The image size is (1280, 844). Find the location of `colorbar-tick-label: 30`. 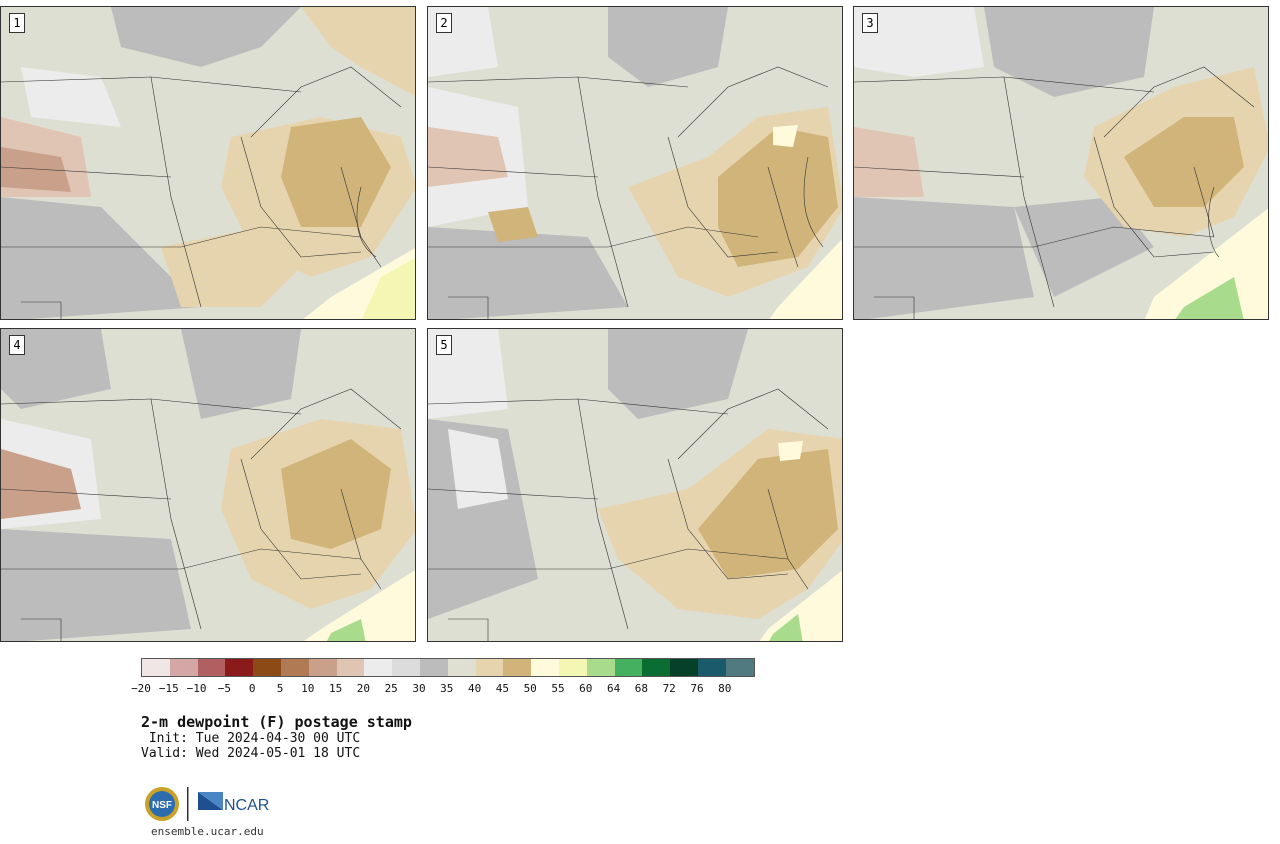

colorbar-tick-label: 30 is located at coordinates (419, 688).